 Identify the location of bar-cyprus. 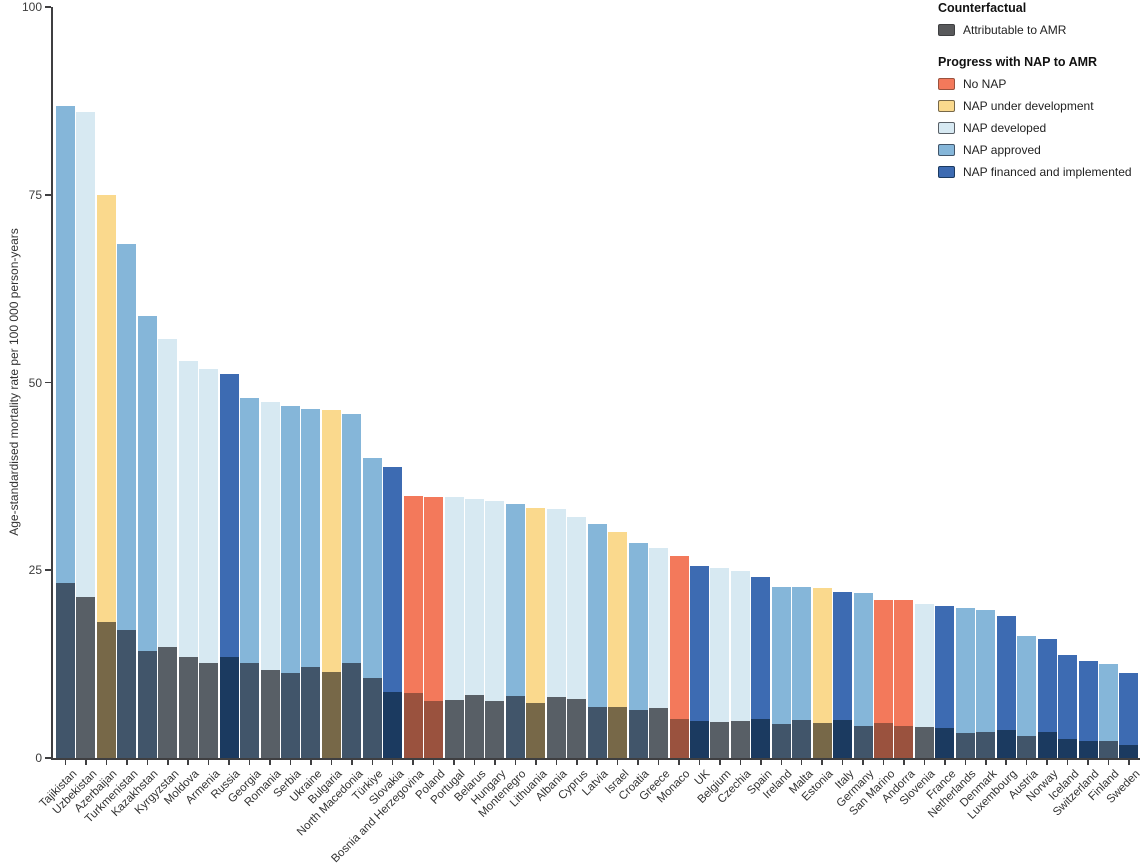
(577, 637).